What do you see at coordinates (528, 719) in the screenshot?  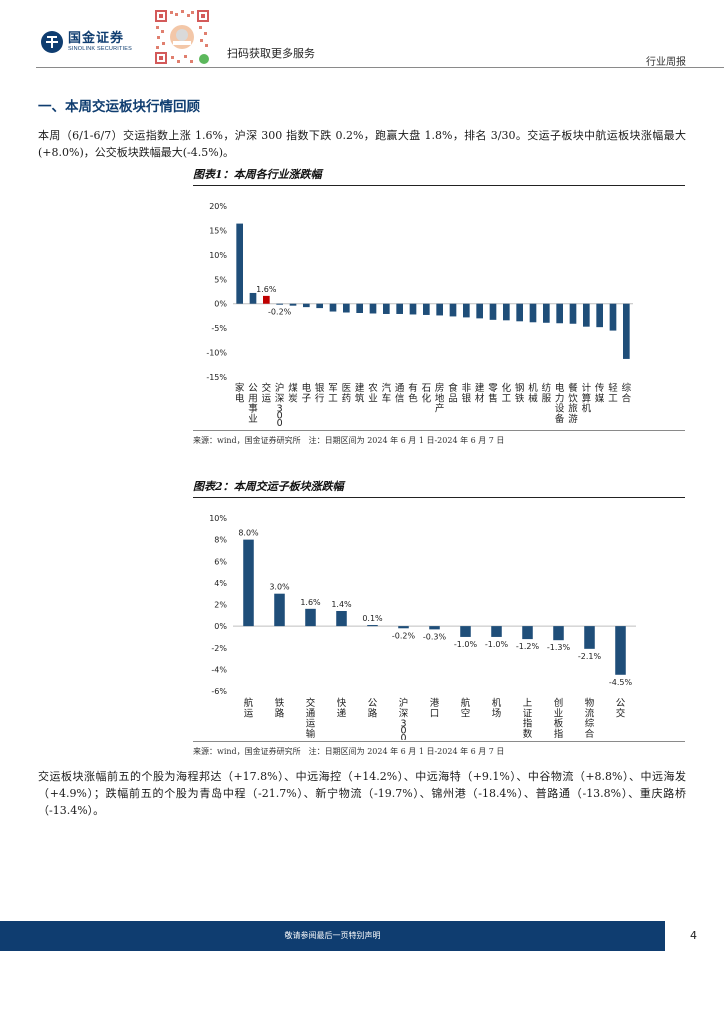 I see `subsector-chart-category-label: 上证指数` at bounding box center [528, 719].